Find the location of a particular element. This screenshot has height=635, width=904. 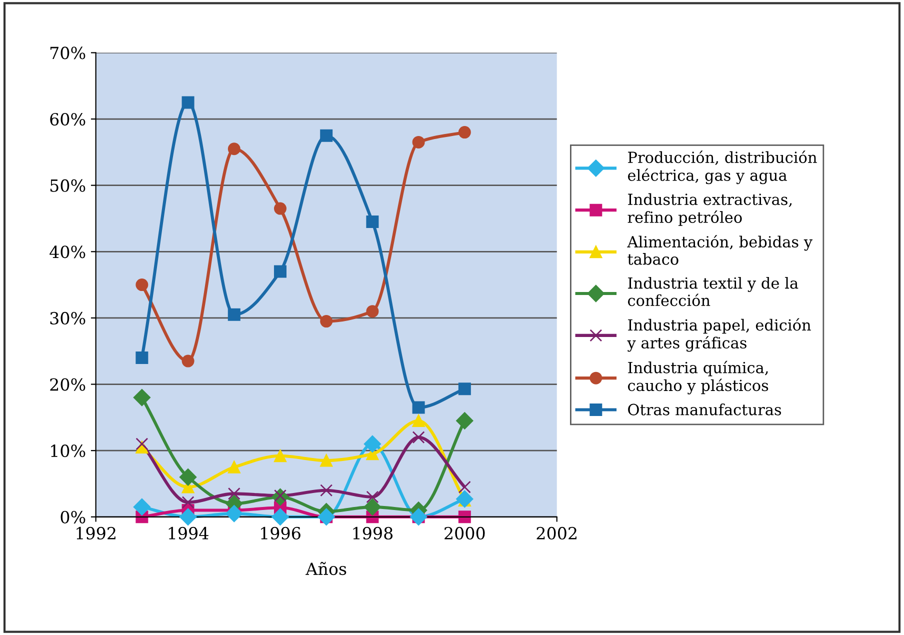

x-tick-label: 1994 is located at coordinates (188, 533).